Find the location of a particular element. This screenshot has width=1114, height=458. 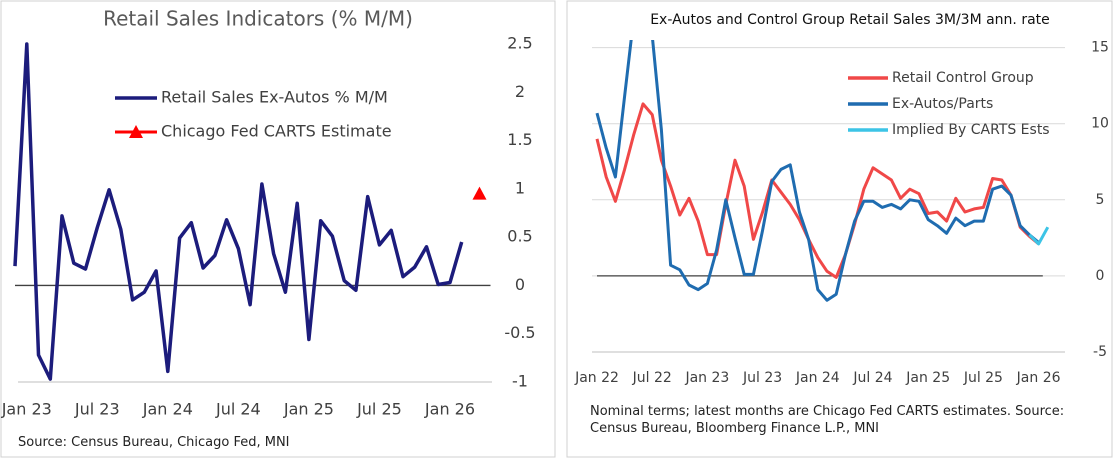

y-tick-label: 1.5 is located at coordinates (519, 139).